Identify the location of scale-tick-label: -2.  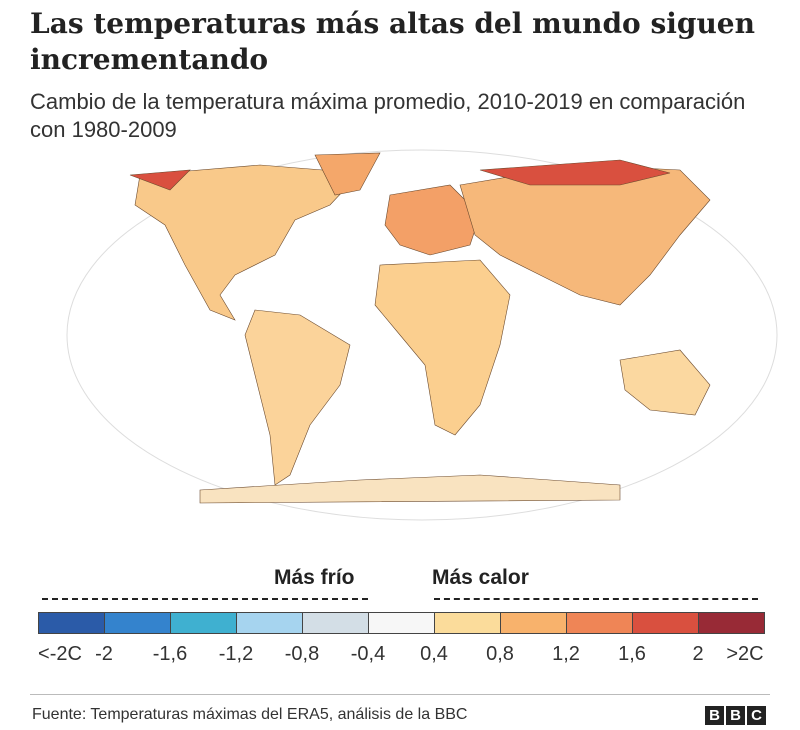
(104, 654).